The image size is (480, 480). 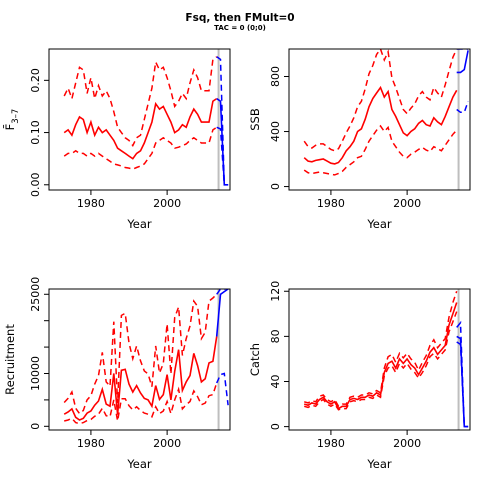 I want to click on y-axis-label: SSB, so click(x=255, y=119).